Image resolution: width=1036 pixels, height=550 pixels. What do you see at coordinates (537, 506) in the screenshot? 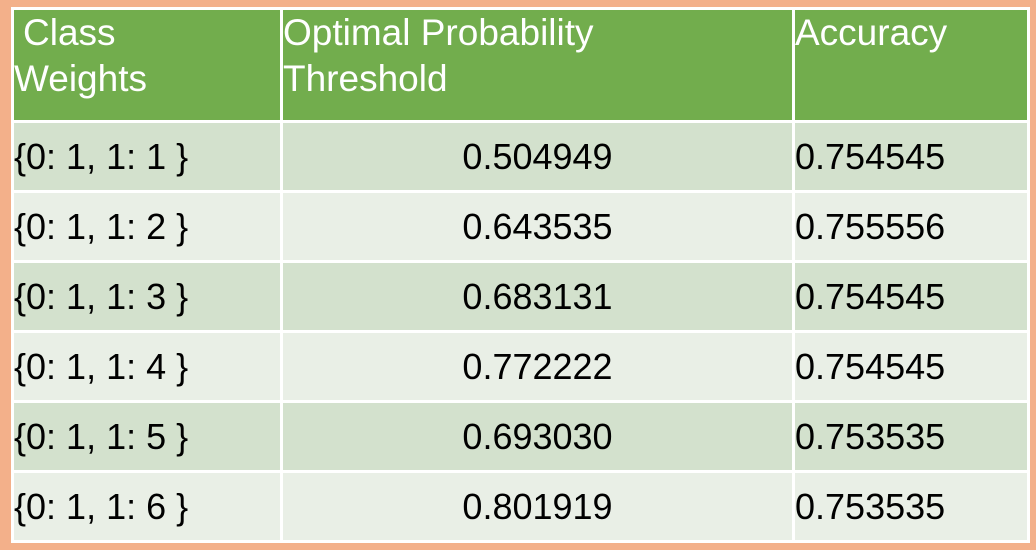
I see `threshold-cell: 0.801919` at bounding box center [537, 506].